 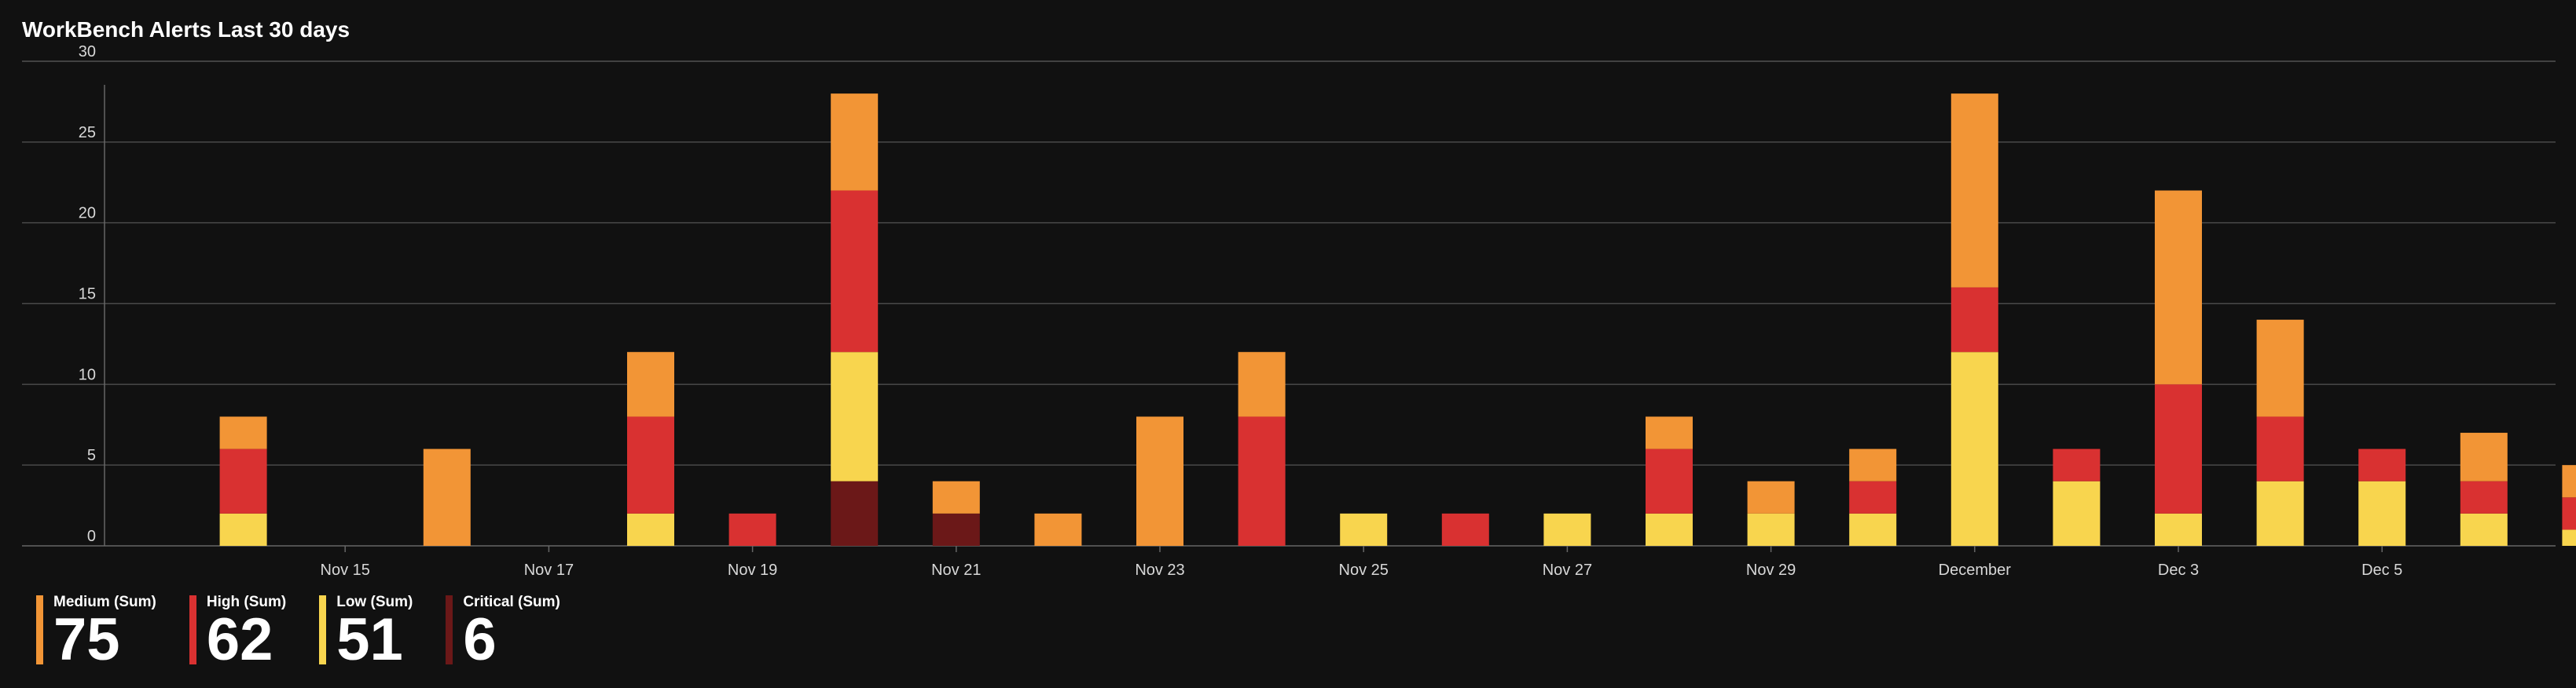 I want to click on x-tick-2023-11-25: Nov 25, so click(x=1364, y=570).